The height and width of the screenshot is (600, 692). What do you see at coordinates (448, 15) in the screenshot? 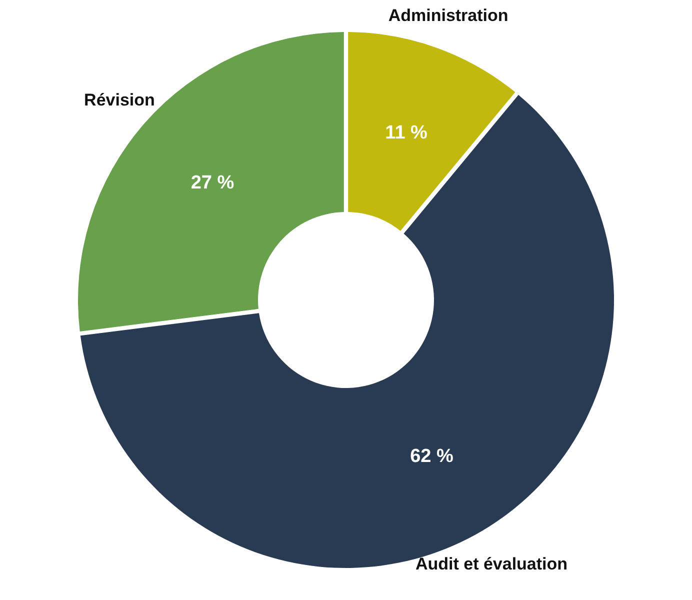
I see `slice-label: Administration` at bounding box center [448, 15].